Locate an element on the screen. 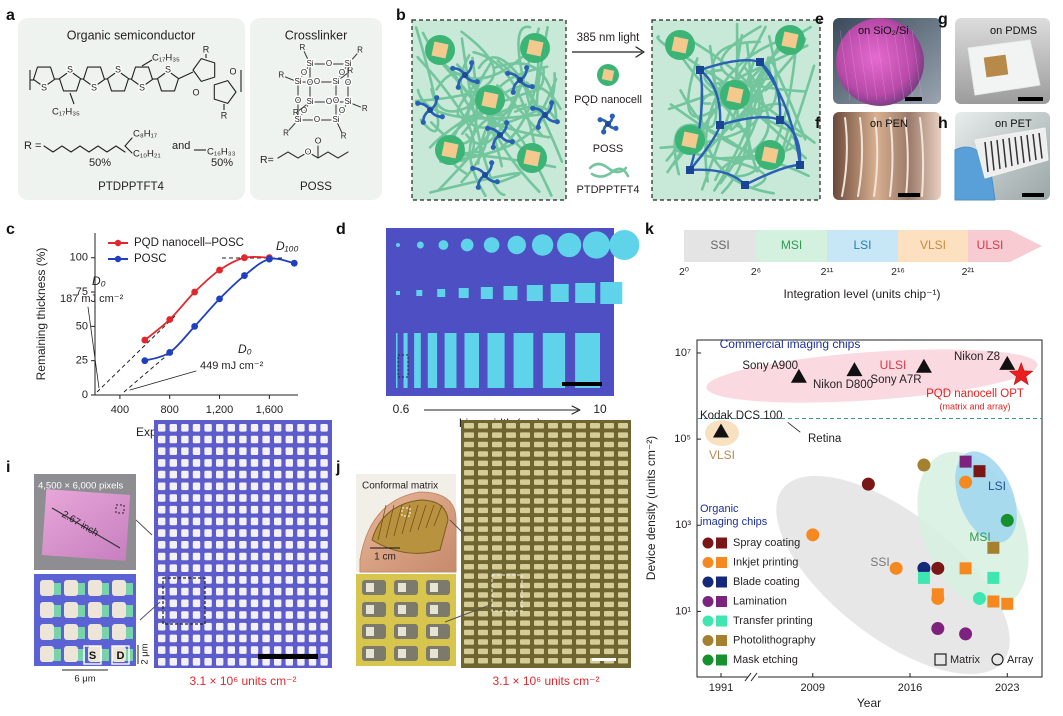 Image resolution: width=1063 pixels, height=716 pixels. scale-bar is located at coordinates (913, 99).